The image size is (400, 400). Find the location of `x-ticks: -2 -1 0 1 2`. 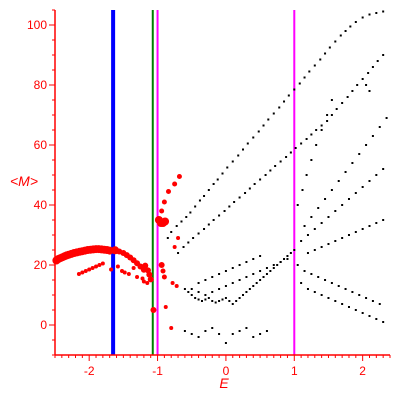

x-ticks: -2 -1 0 1 2 is located at coordinates (222, 366).